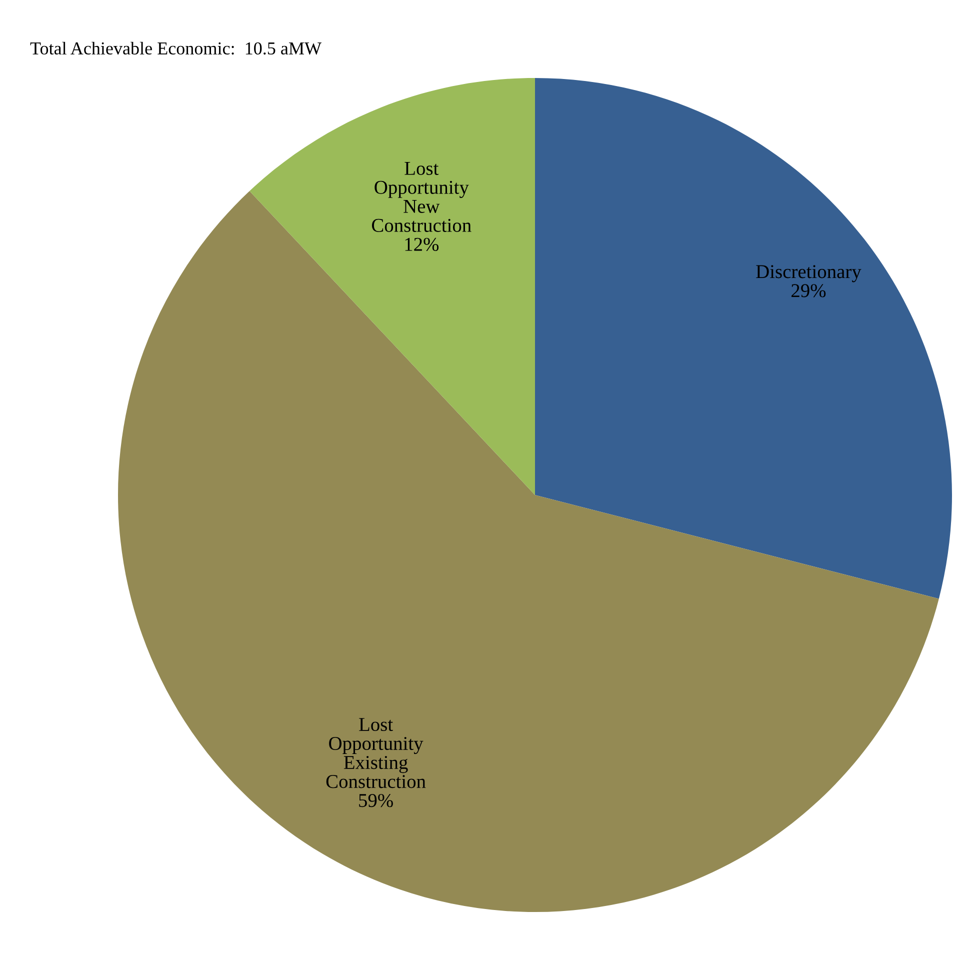 The width and height of the screenshot is (956, 954). I want to click on data-label: 12%, so click(422, 245).